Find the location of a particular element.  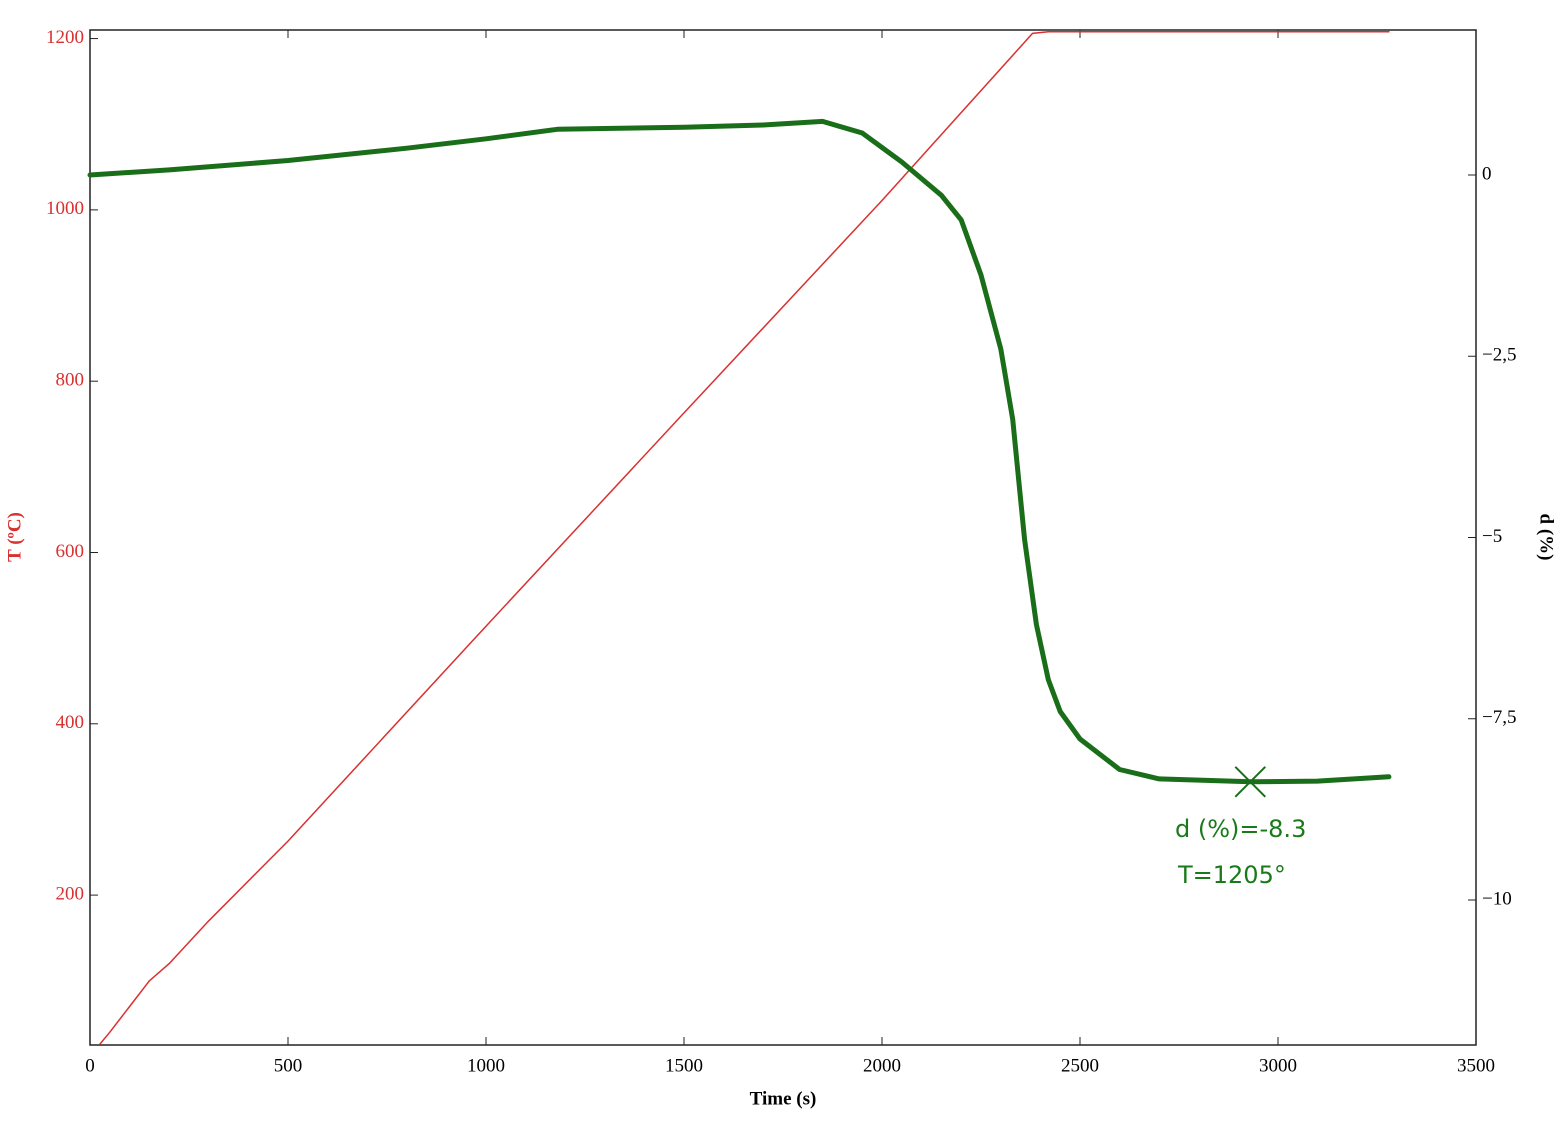

y-tick-label: 800 is located at coordinates (70, 380).